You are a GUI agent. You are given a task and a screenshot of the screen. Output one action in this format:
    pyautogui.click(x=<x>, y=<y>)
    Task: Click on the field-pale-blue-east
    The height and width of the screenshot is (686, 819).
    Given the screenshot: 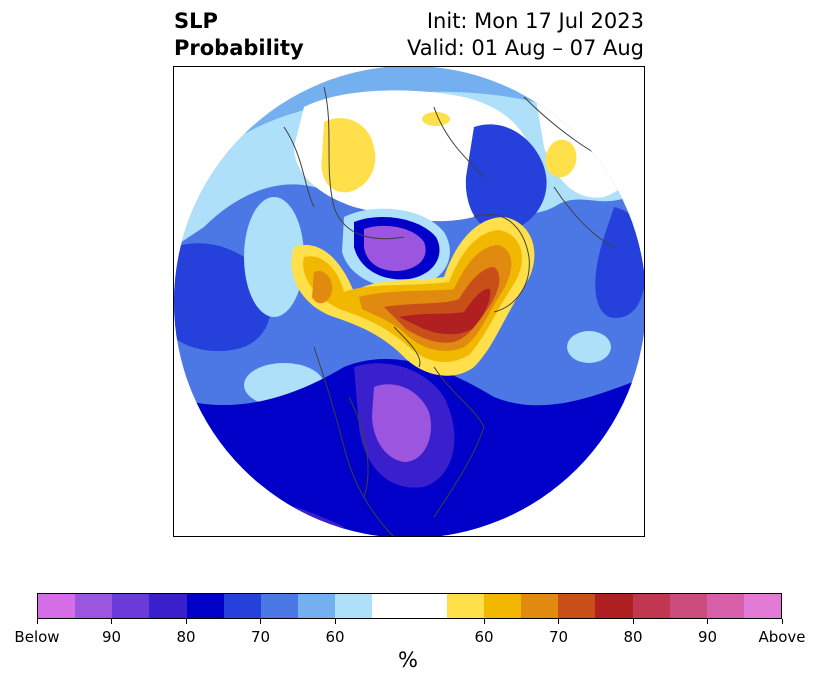 What is the action you would take?
    pyautogui.click(x=589, y=347)
    